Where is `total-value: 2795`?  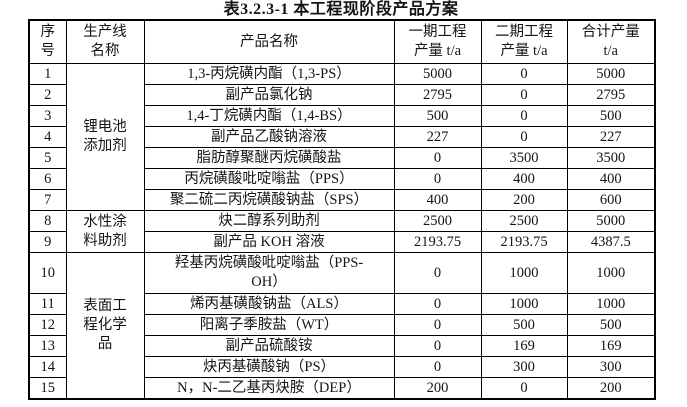
total-value: 2795 is located at coordinates (611, 95).